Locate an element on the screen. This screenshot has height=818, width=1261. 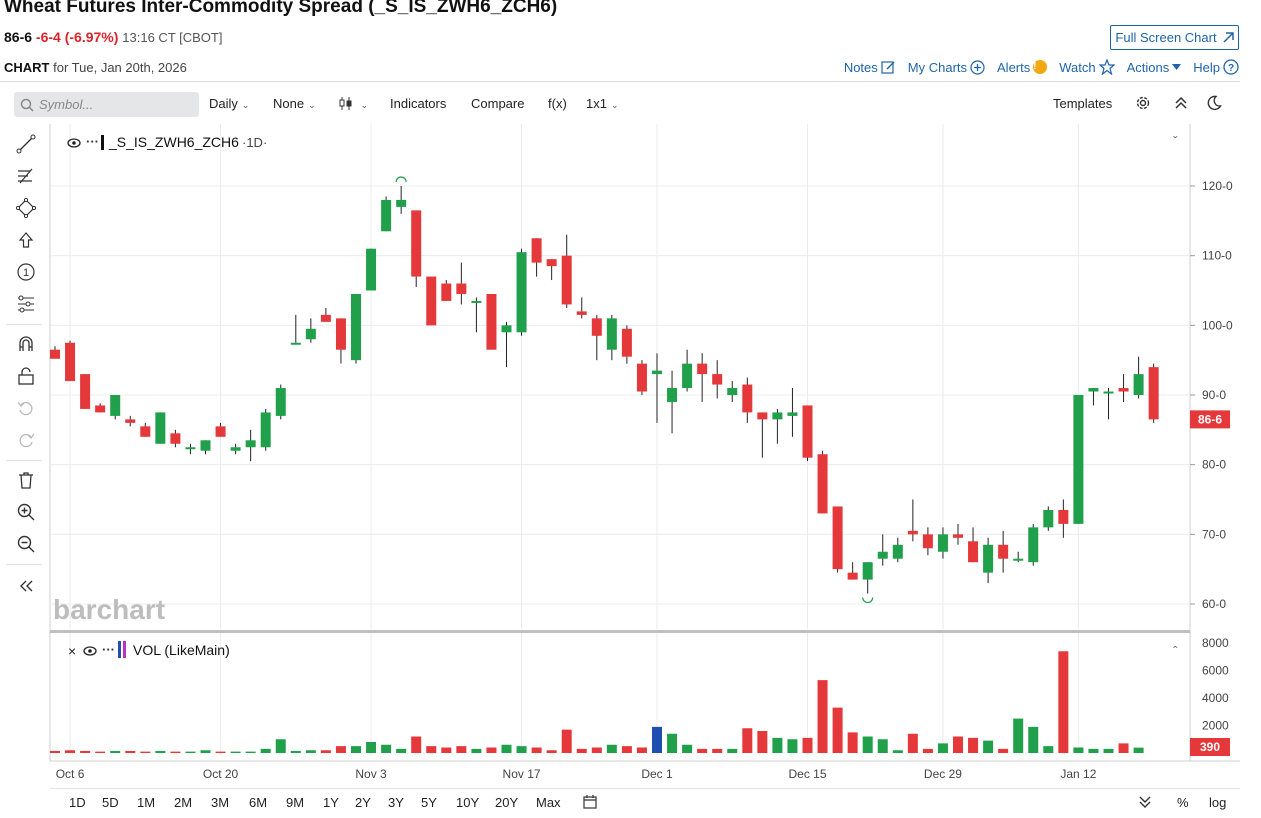
undo-icon is located at coordinates (26, 408).